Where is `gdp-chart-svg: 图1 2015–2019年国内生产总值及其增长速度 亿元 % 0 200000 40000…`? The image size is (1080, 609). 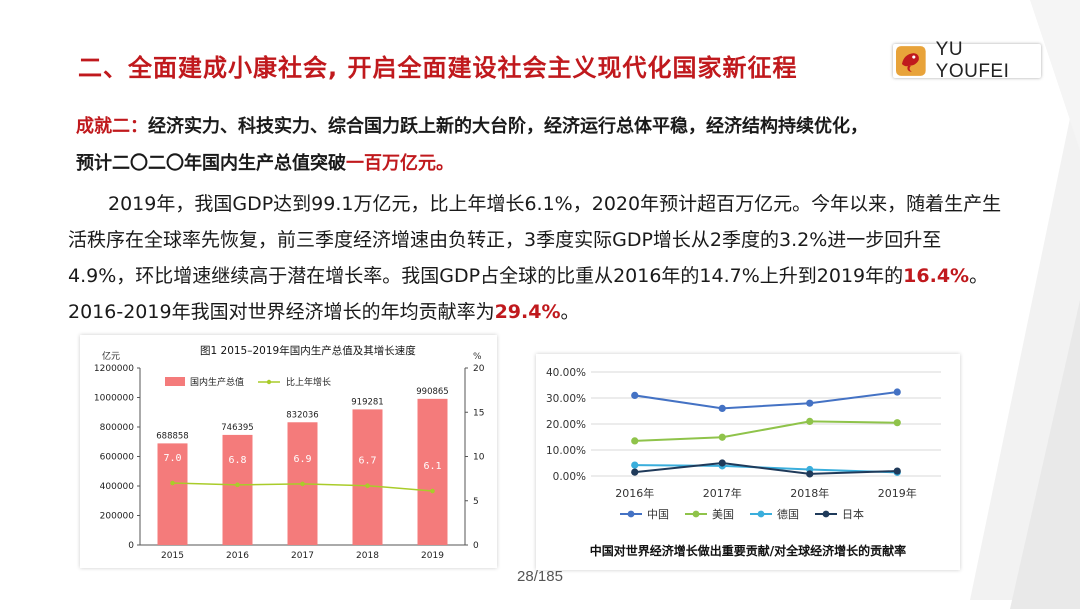
gdp-chart-svg: 图1 2015–2019年国内生产总值及其增长速度 亿元 % 0 200000 40000… is located at coordinates (289, 452).